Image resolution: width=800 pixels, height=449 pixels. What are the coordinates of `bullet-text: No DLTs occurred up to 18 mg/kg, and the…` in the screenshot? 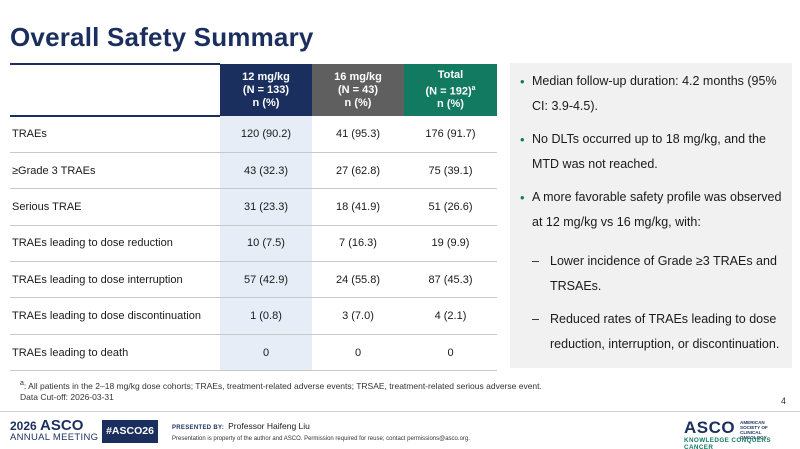 It's located at (649, 151).